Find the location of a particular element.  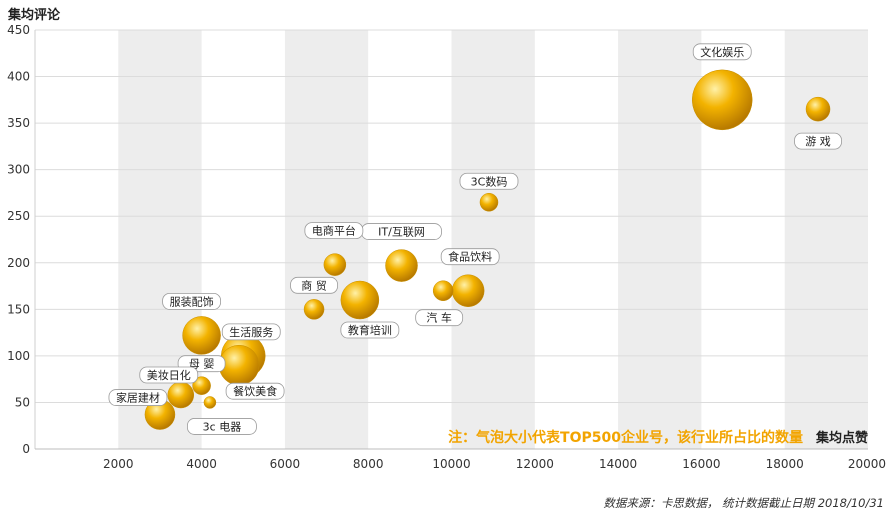

svg-text: 3C数码 is located at coordinates (489, 181).